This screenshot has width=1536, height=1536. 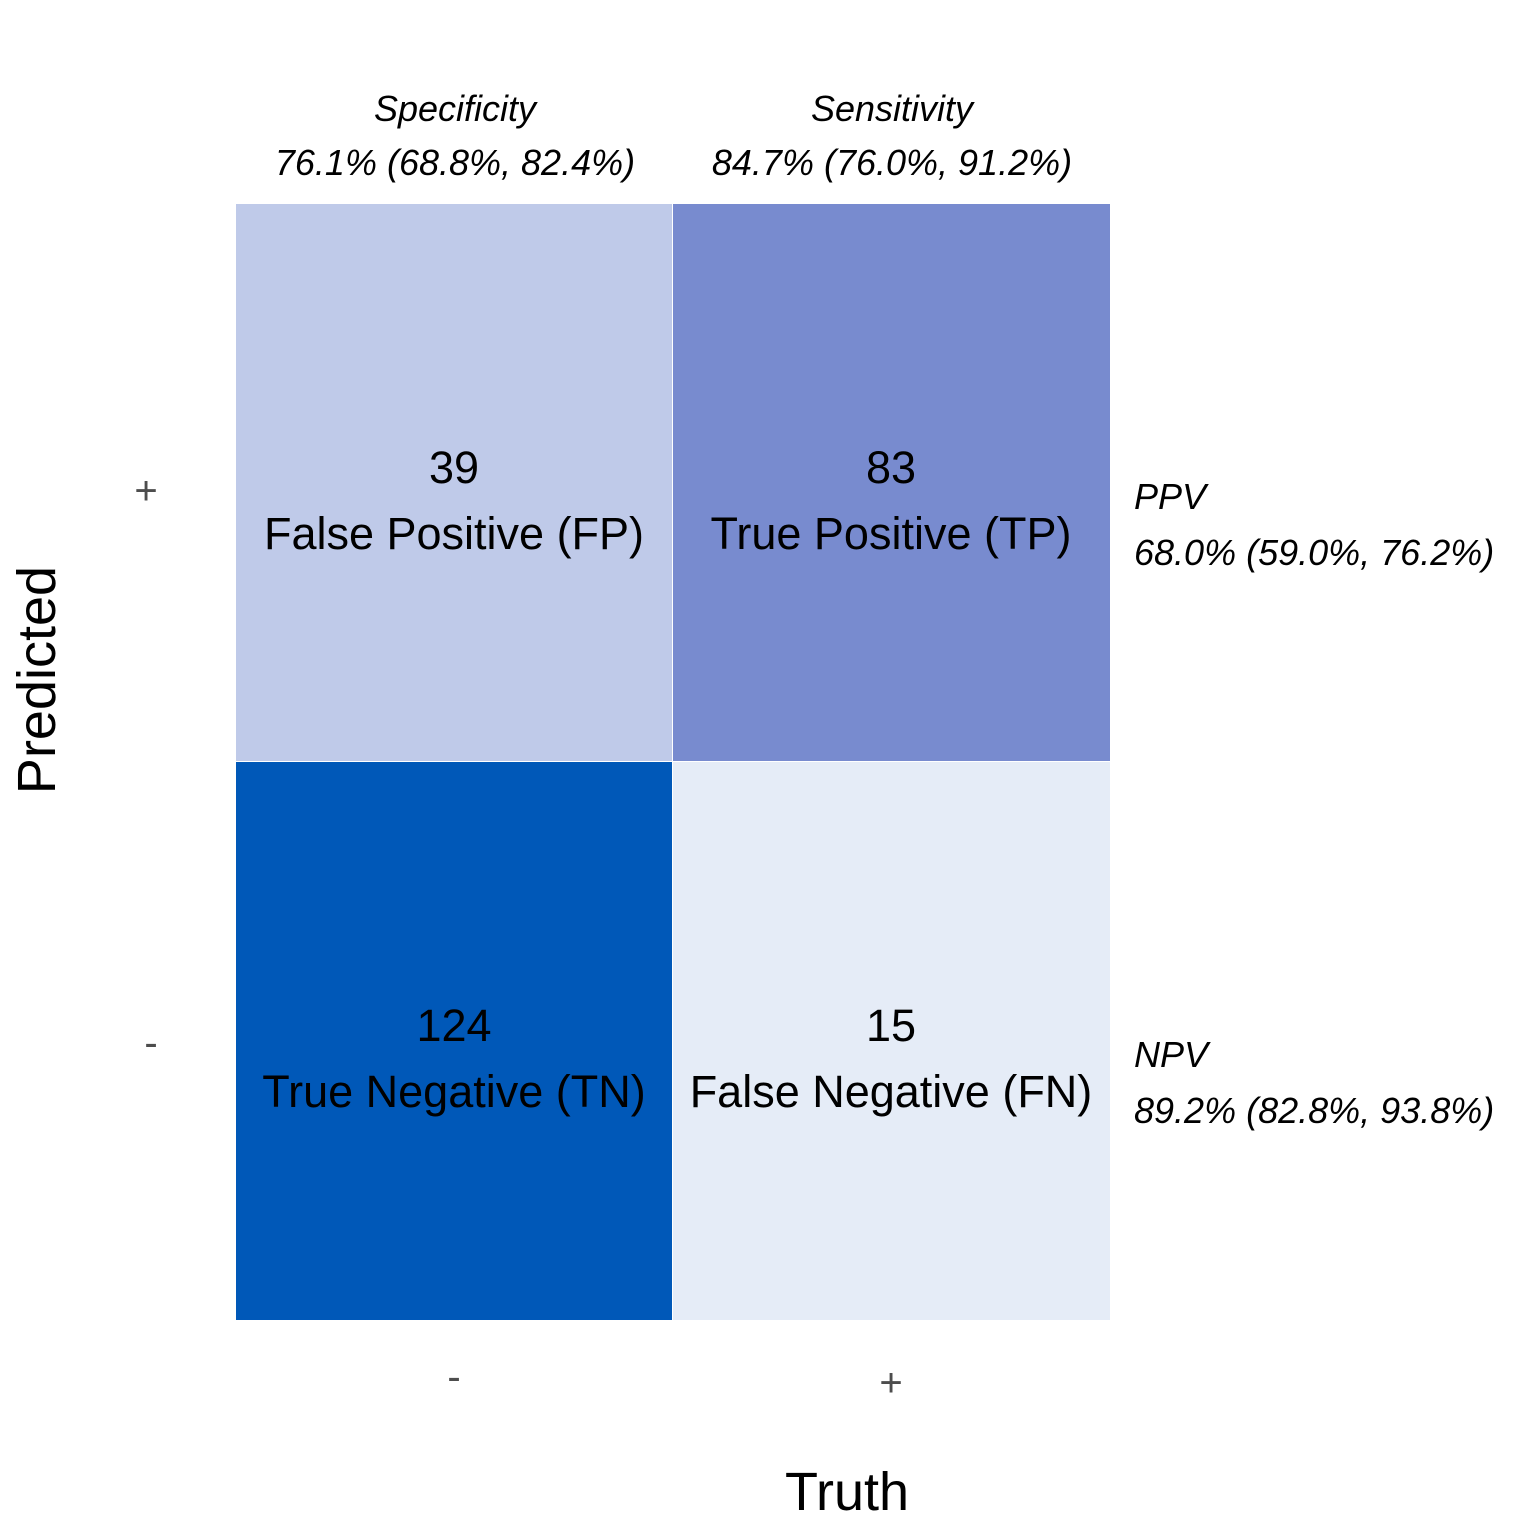 I want to click on true-negative-label: True Negative (TN), so click(x=453, y=1091).